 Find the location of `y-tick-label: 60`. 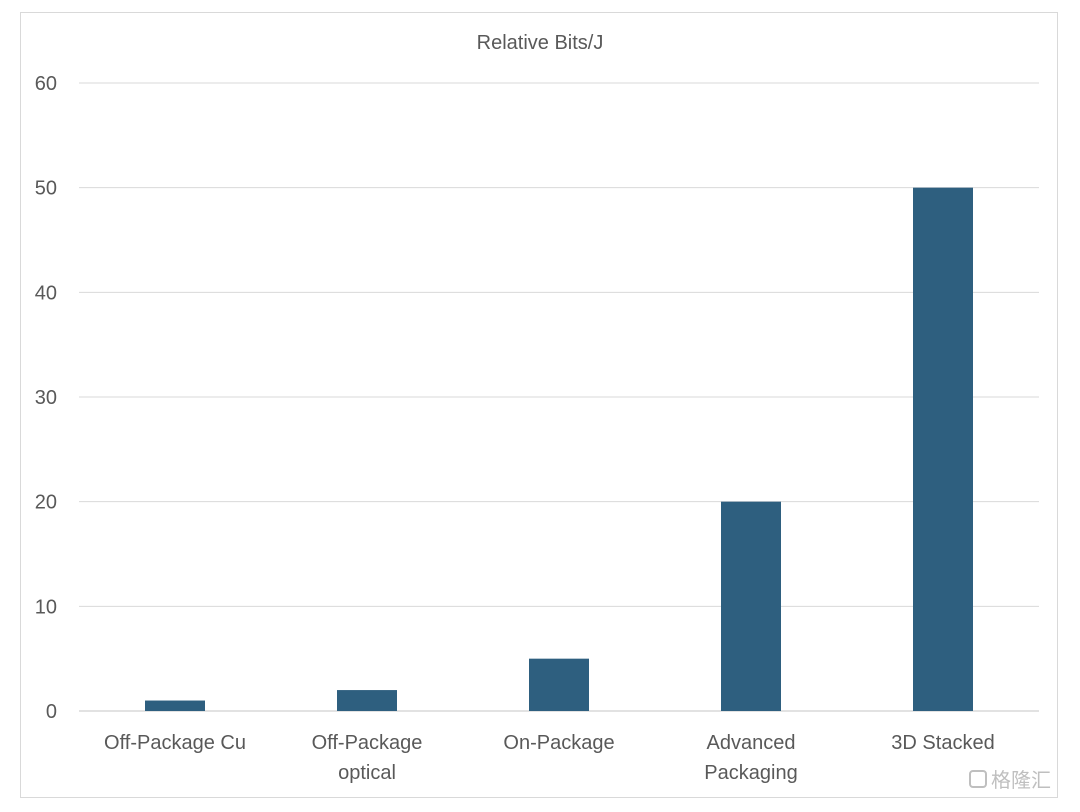

y-tick-label: 60 is located at coordinates (46, 84).